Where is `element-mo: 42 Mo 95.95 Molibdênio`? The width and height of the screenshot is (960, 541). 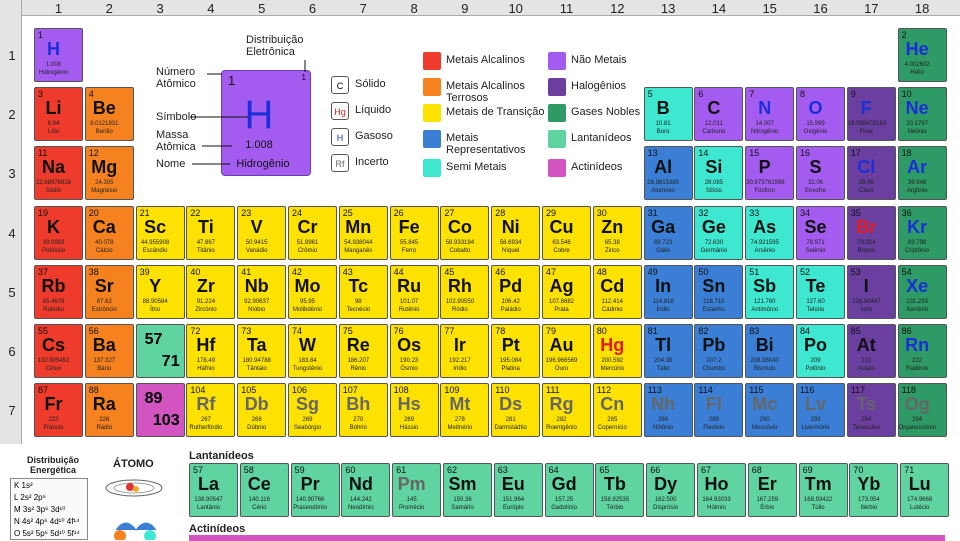
element-mo: 42 Mo 95.95 Molibdênio is located at coordinates (312, 291).